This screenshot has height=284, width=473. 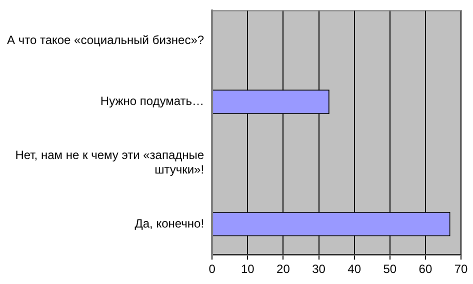 I want to click on x-tick-label: 20, so click(x=283, y=269).